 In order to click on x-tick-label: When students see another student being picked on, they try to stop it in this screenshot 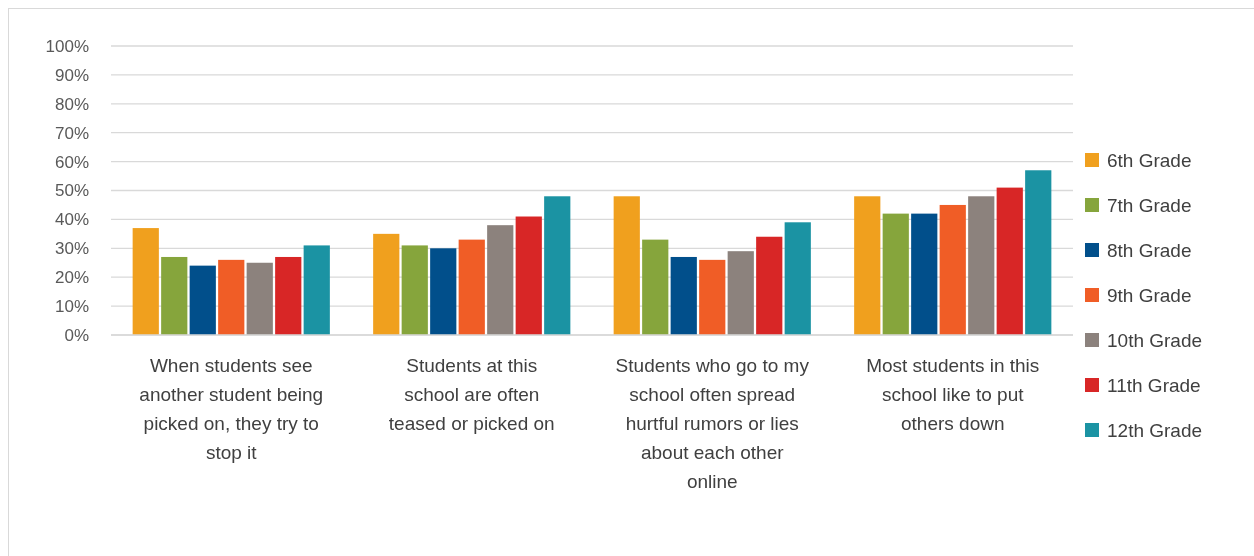, I will do `click(231, 409)`.